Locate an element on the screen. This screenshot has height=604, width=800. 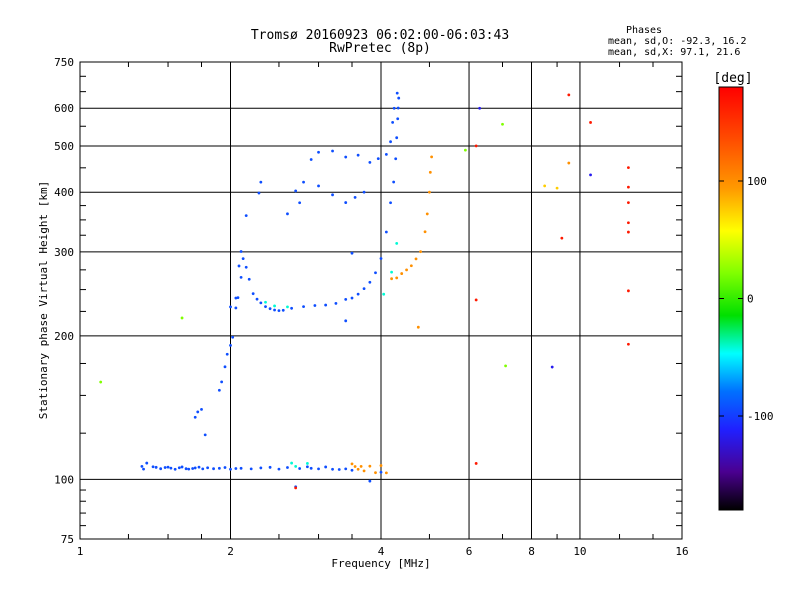
phase-legend-o: mean, sd,O: -92.3, 16.2 is located at coordinates (677, 41).